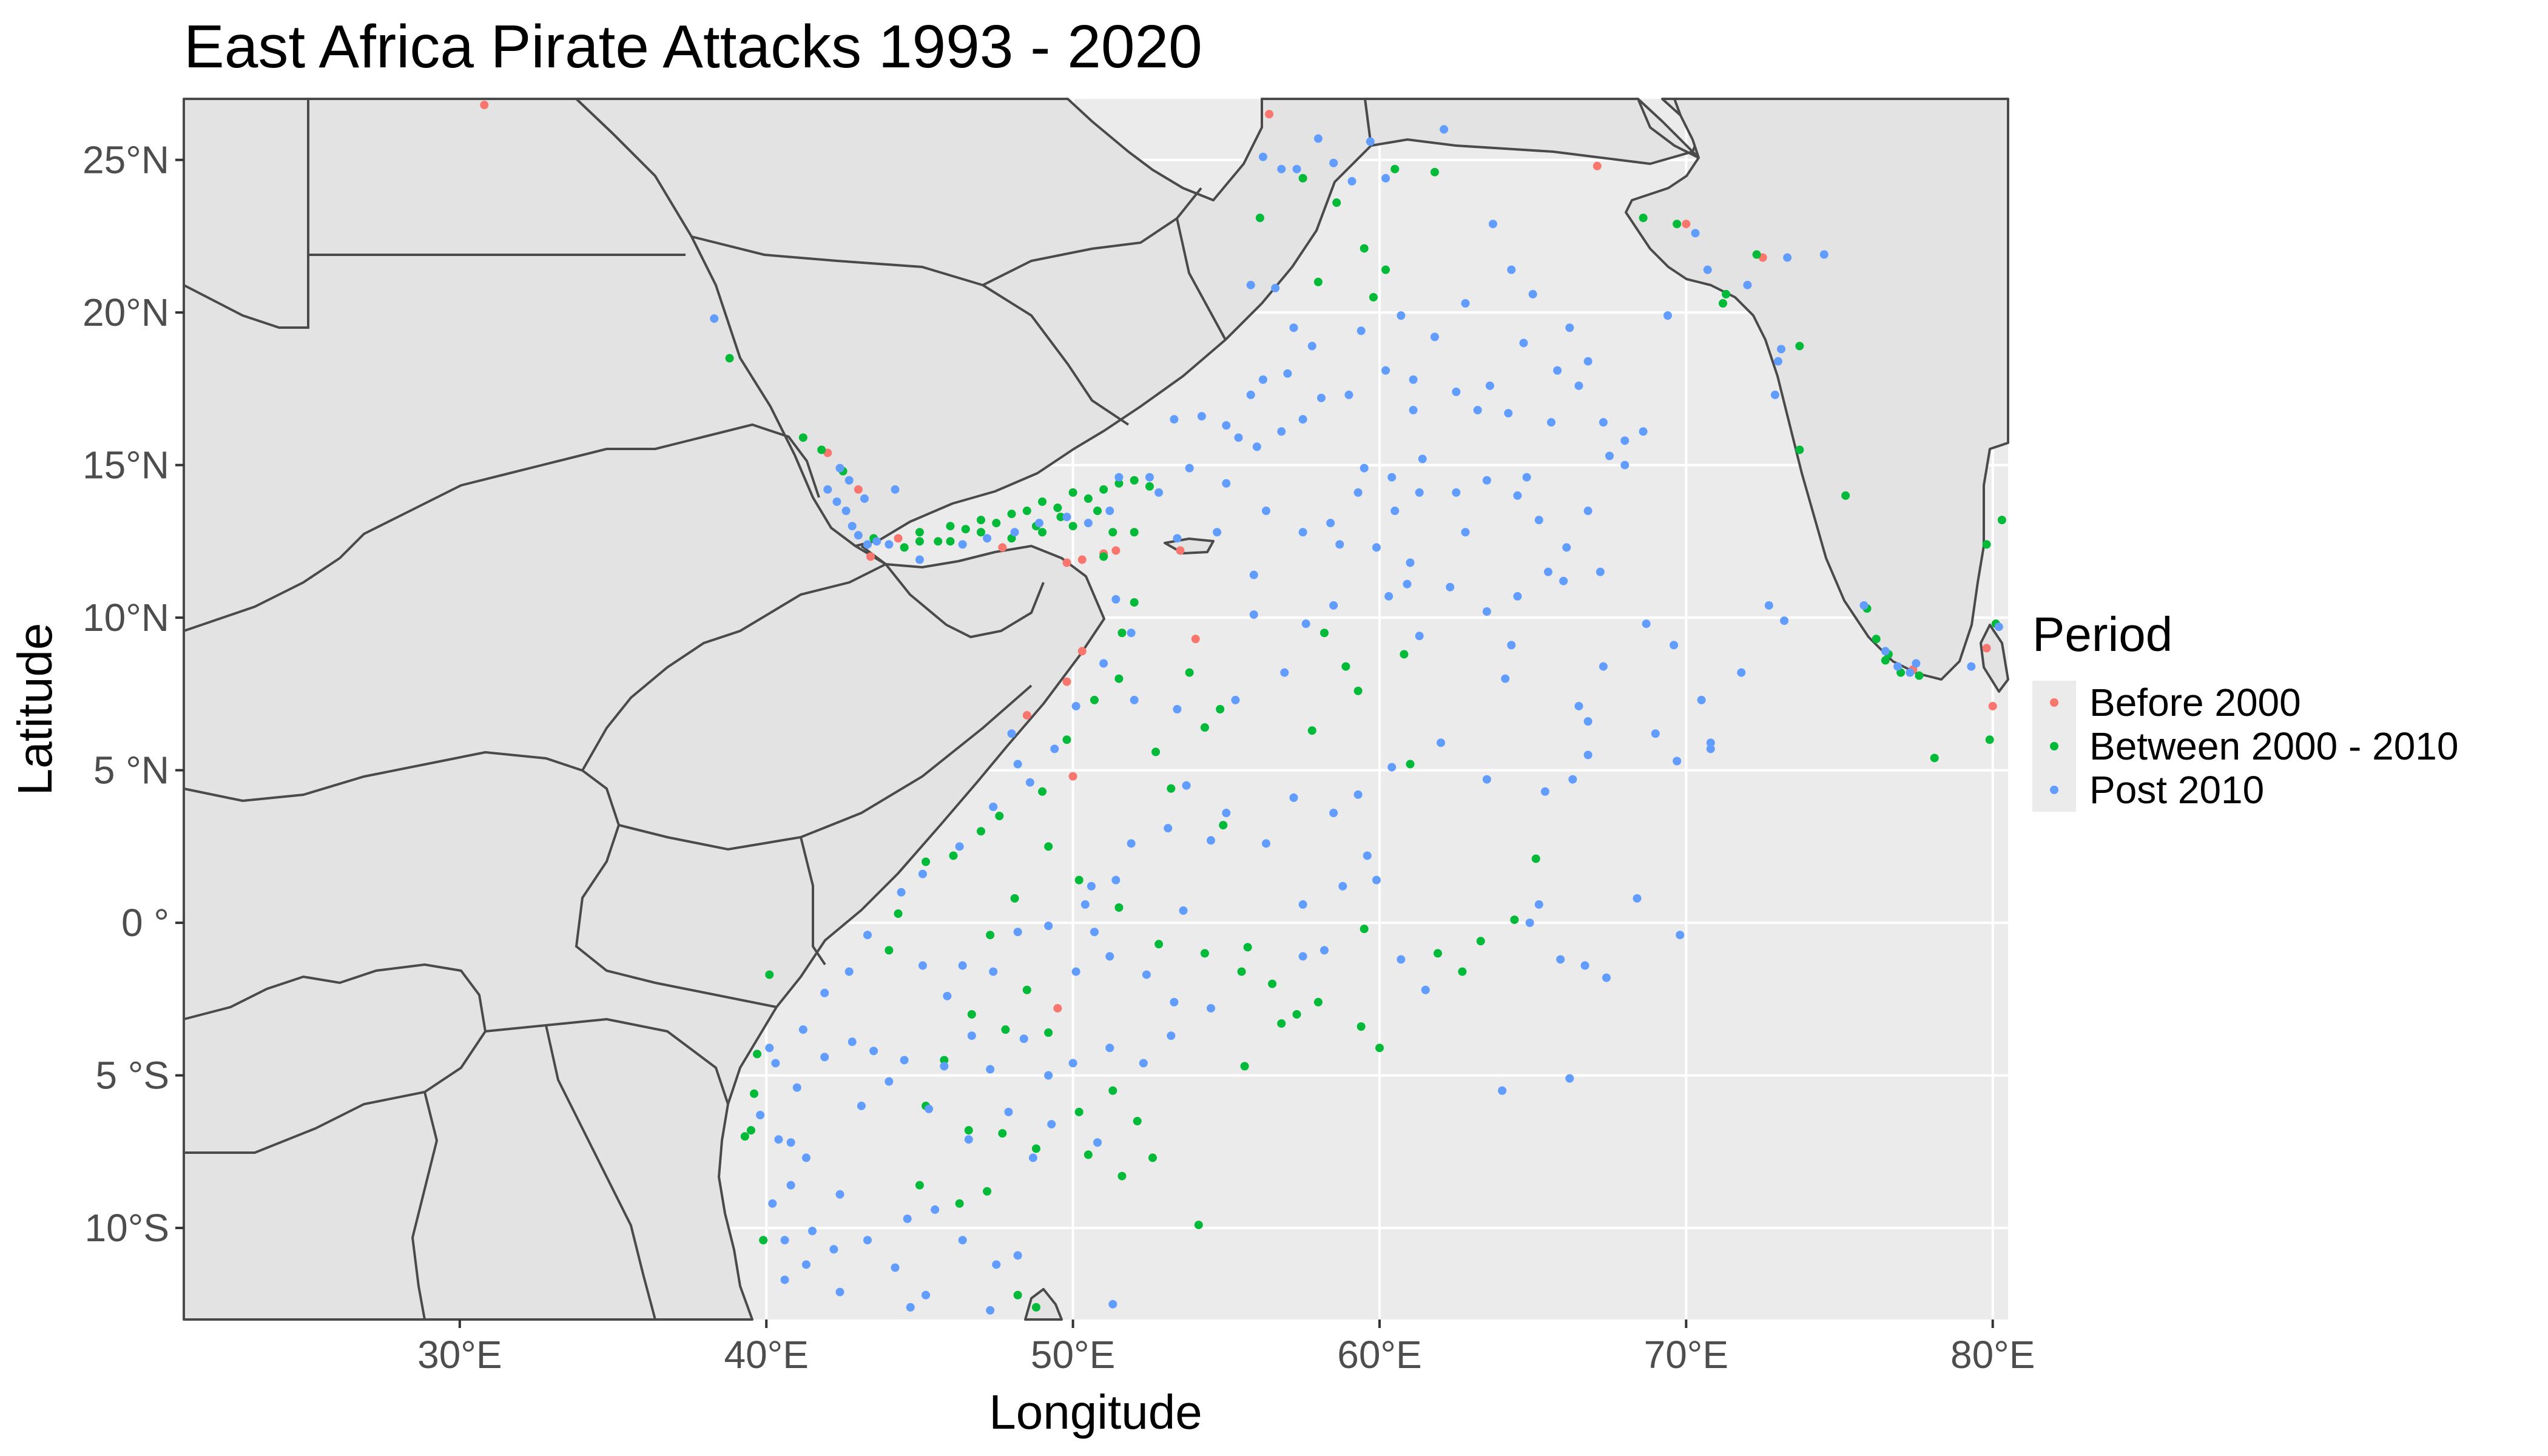 The height and width of the screenshot is (1456, 2548). What do you see at coordinates (127, 1228) in the screenshot?
I see `y-tick-label: 10°S` at bounding box center [127, 1228].